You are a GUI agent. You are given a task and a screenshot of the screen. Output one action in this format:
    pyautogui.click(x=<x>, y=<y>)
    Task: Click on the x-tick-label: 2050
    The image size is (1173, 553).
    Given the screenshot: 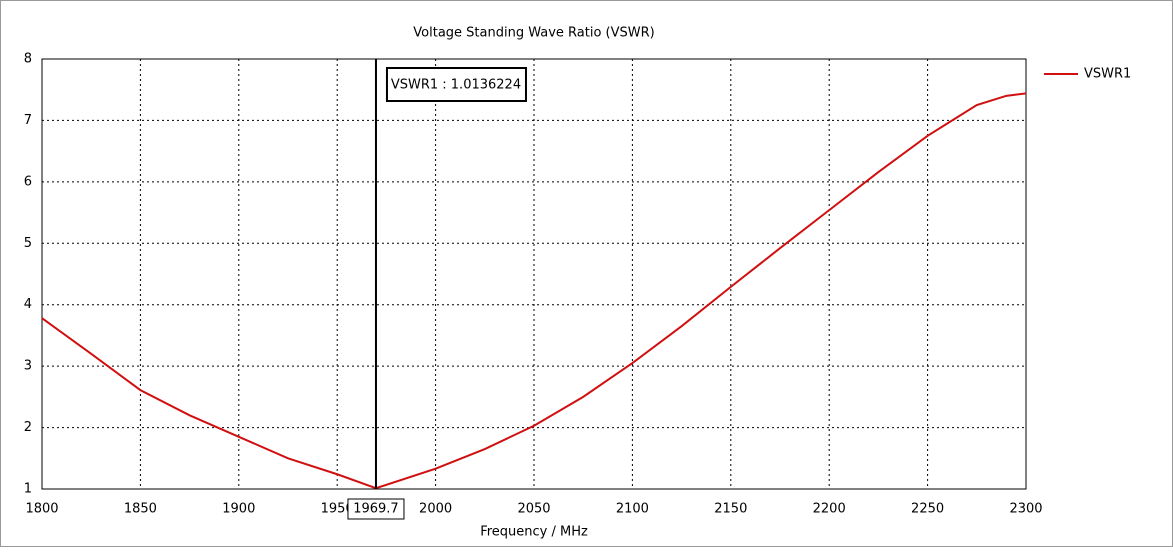 What is the action you would take?
    pyautogui.click(x=533, y=509)
    